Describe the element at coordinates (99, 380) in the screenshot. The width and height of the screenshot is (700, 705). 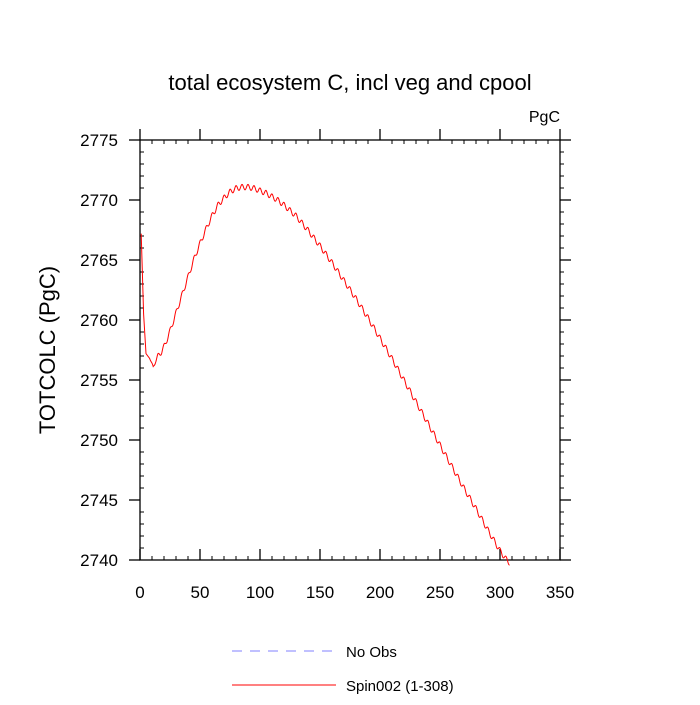
I see `y-tick-label: 2755` at that location.